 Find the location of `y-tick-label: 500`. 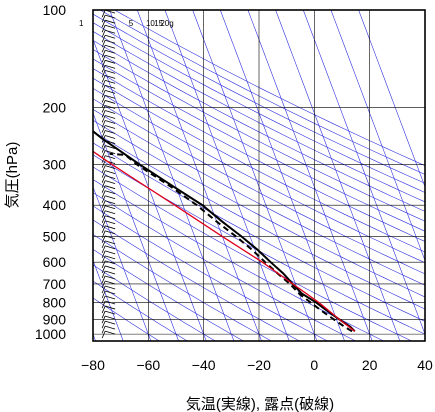

y-tick-label: 500 is located at coordinates (55, 237).